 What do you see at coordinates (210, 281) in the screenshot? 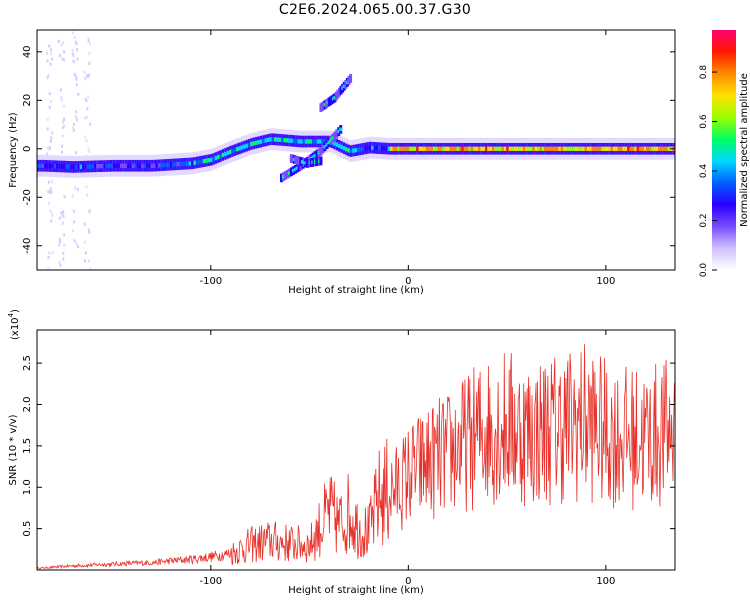
I see `x-tick-label: -100` at bounding box center [210, 281].